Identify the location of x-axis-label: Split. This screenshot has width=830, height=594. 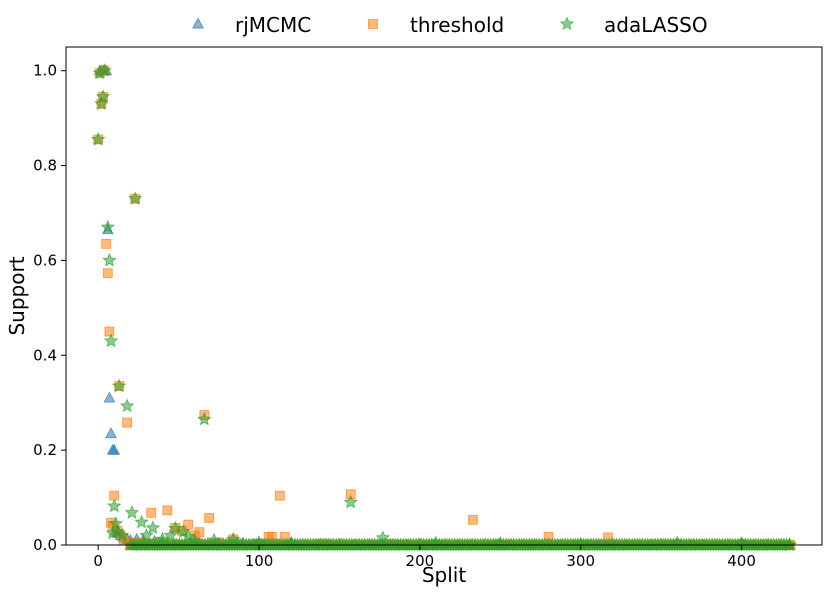
(444, 575).